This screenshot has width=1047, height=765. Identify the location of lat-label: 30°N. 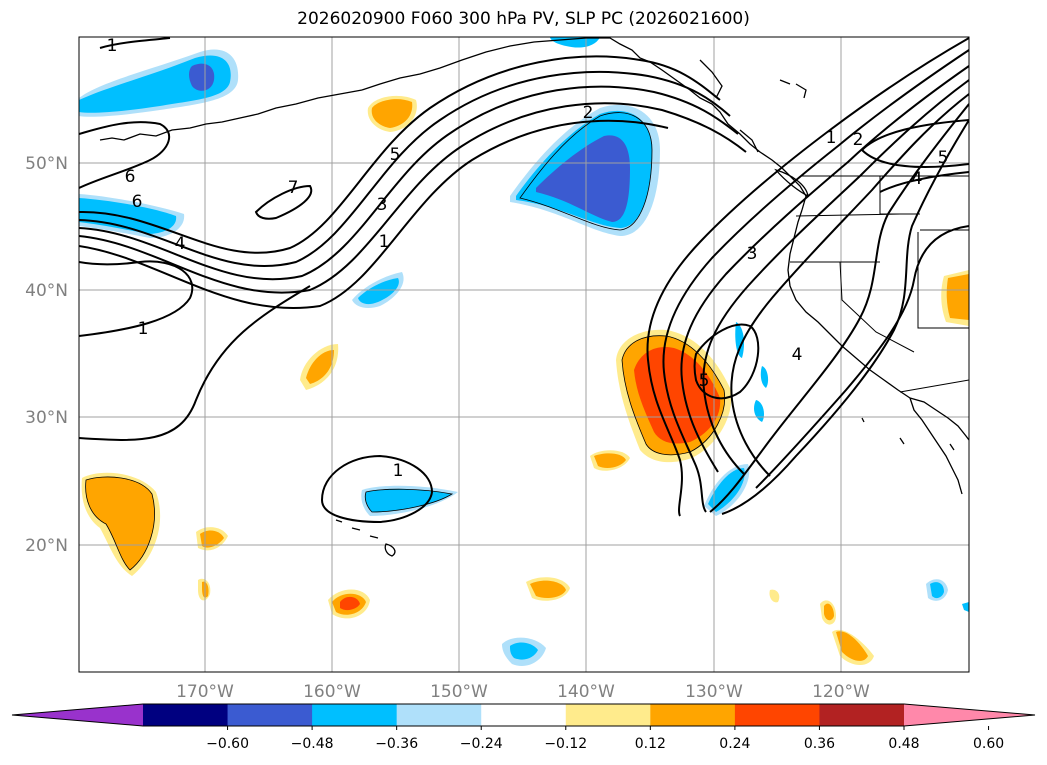
(46, 418).